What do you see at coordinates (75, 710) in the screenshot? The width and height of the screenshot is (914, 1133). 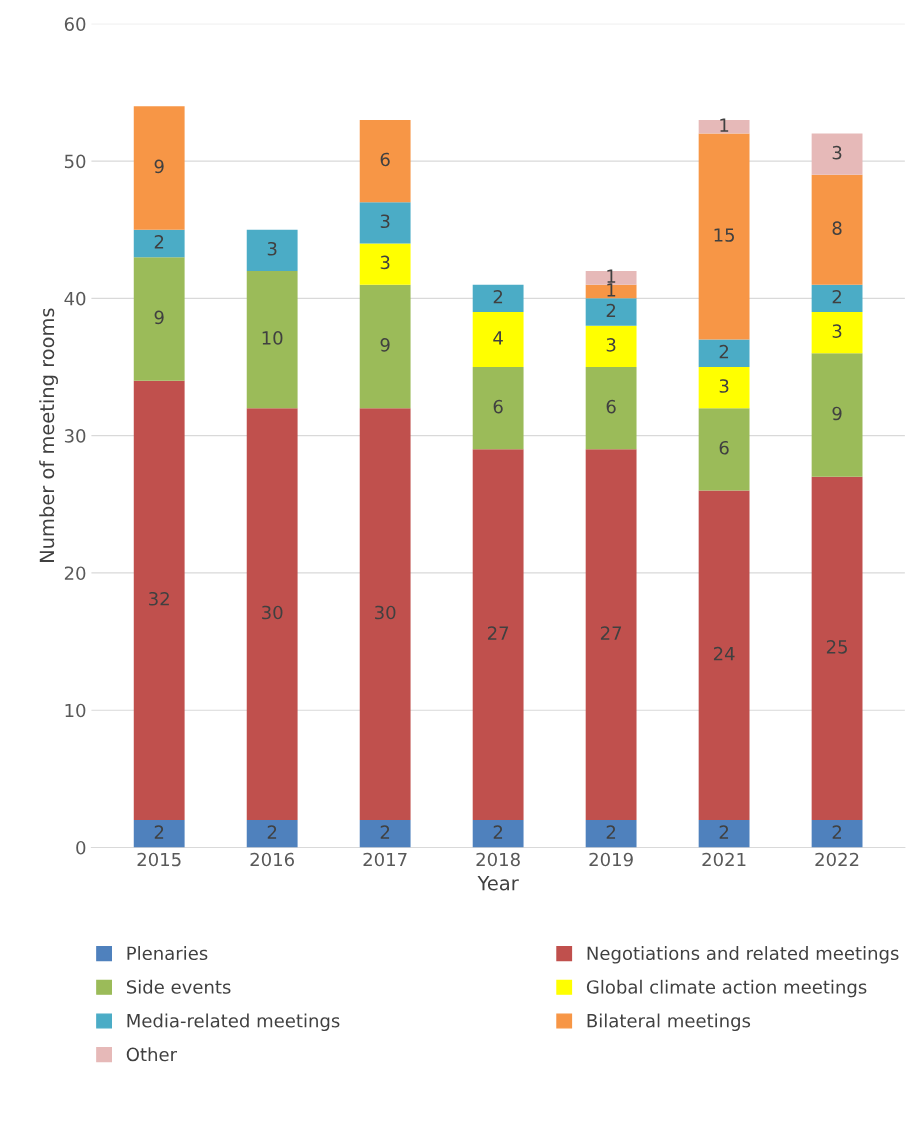 I see `y-tick-label: 10` at bounding box center [75, 710].